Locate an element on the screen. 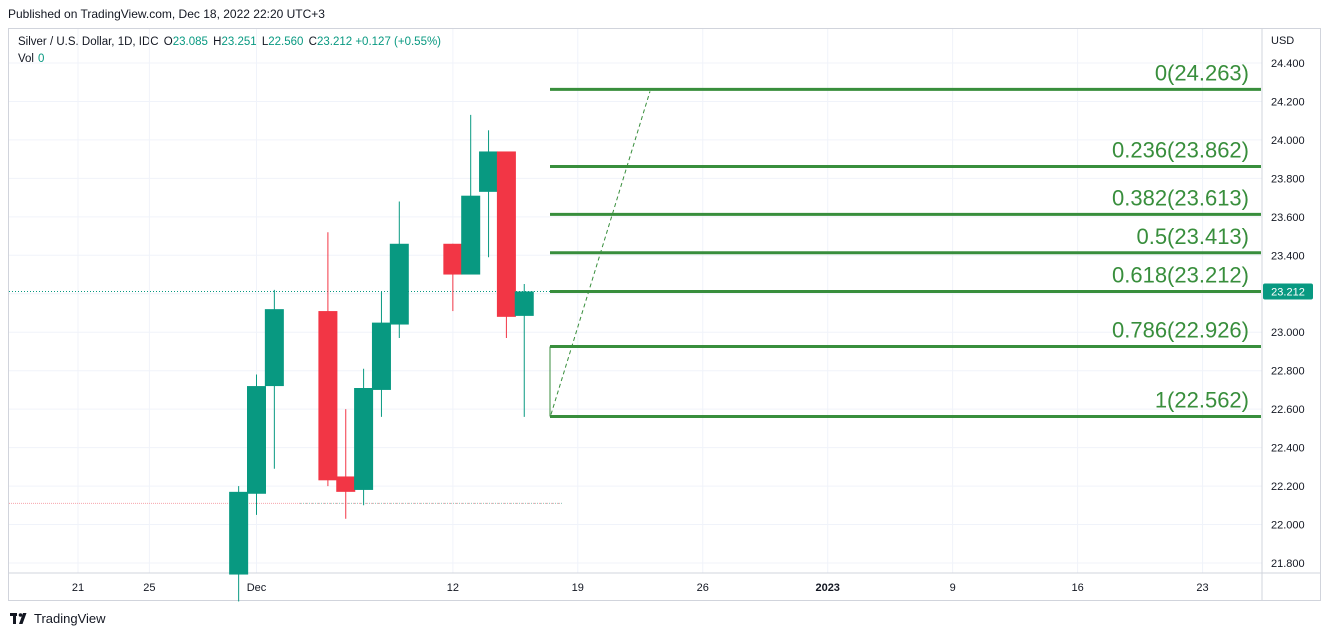  symbol-title: Silver / U.S. Dollar, 1D, IDC is located at coordinates (88, 42).